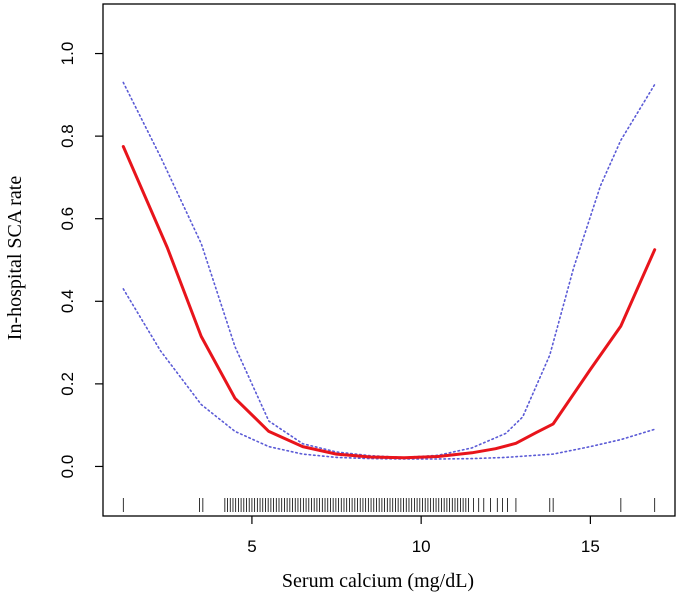 The image size is (685, 598). Describe the element at coordinates (67, 301) in the screenshot. I see `y-tick-label: 0.4` at that location.